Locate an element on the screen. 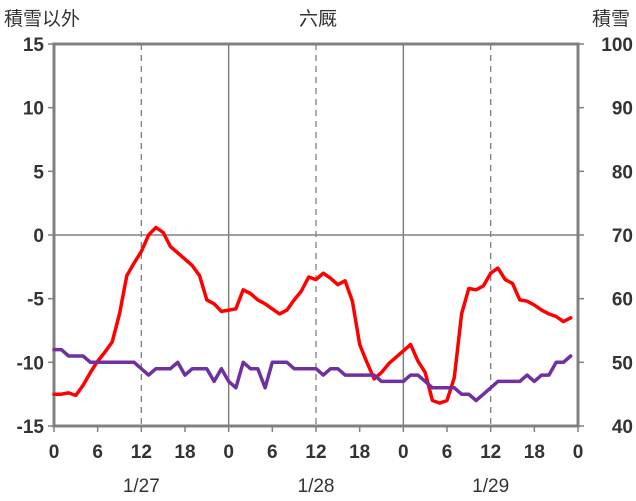 Image resolution: width=636 pixels, height=501 pixels. left-tick-label: -15 is located at coordinates (31, 427).